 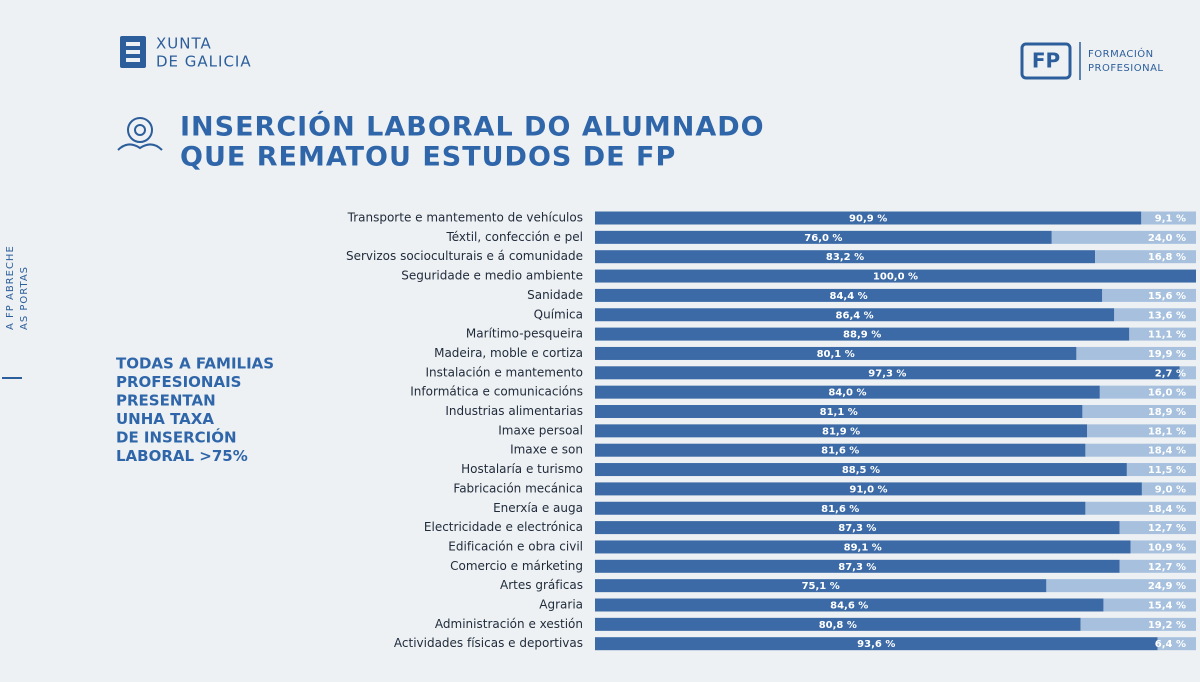 What do you see at coordinates (178, 382) in the screenshot?
I see `note-line: PROFESIONAIS` at bounding box center [178, 382].